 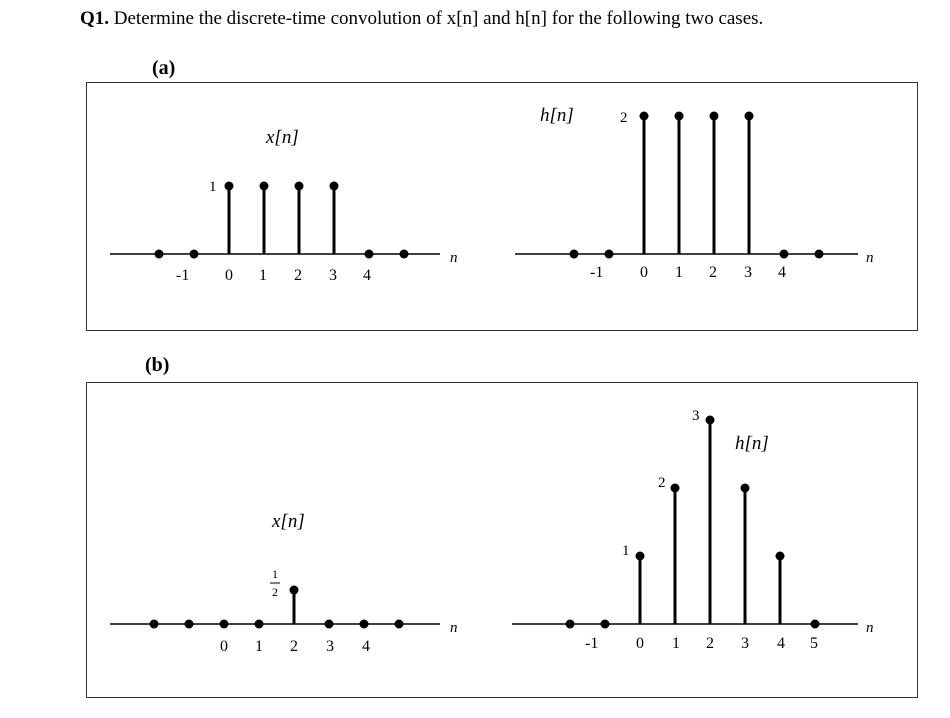 What do you see at coordinates (694, 193) in the screenshot?
I see `plot-a-h: h[n] n 2 -1 0 1 2 3 4` at bounding box center [694, 193].